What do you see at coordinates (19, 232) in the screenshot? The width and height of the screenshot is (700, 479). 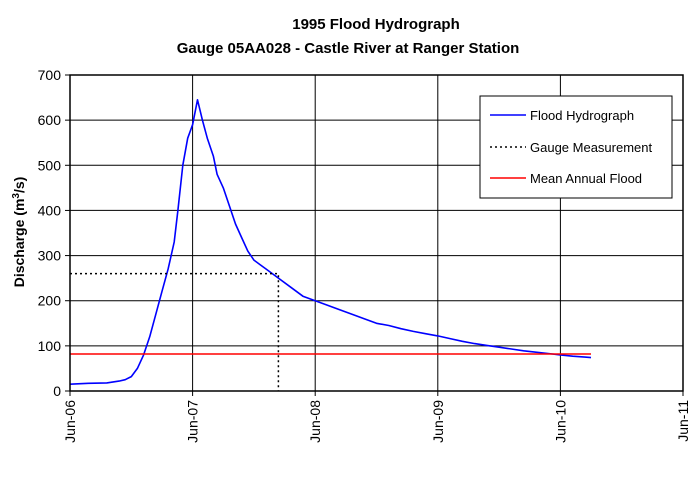 I see `y-axis-title: Discharge (m3/s)` at bounding box center [19, 232].